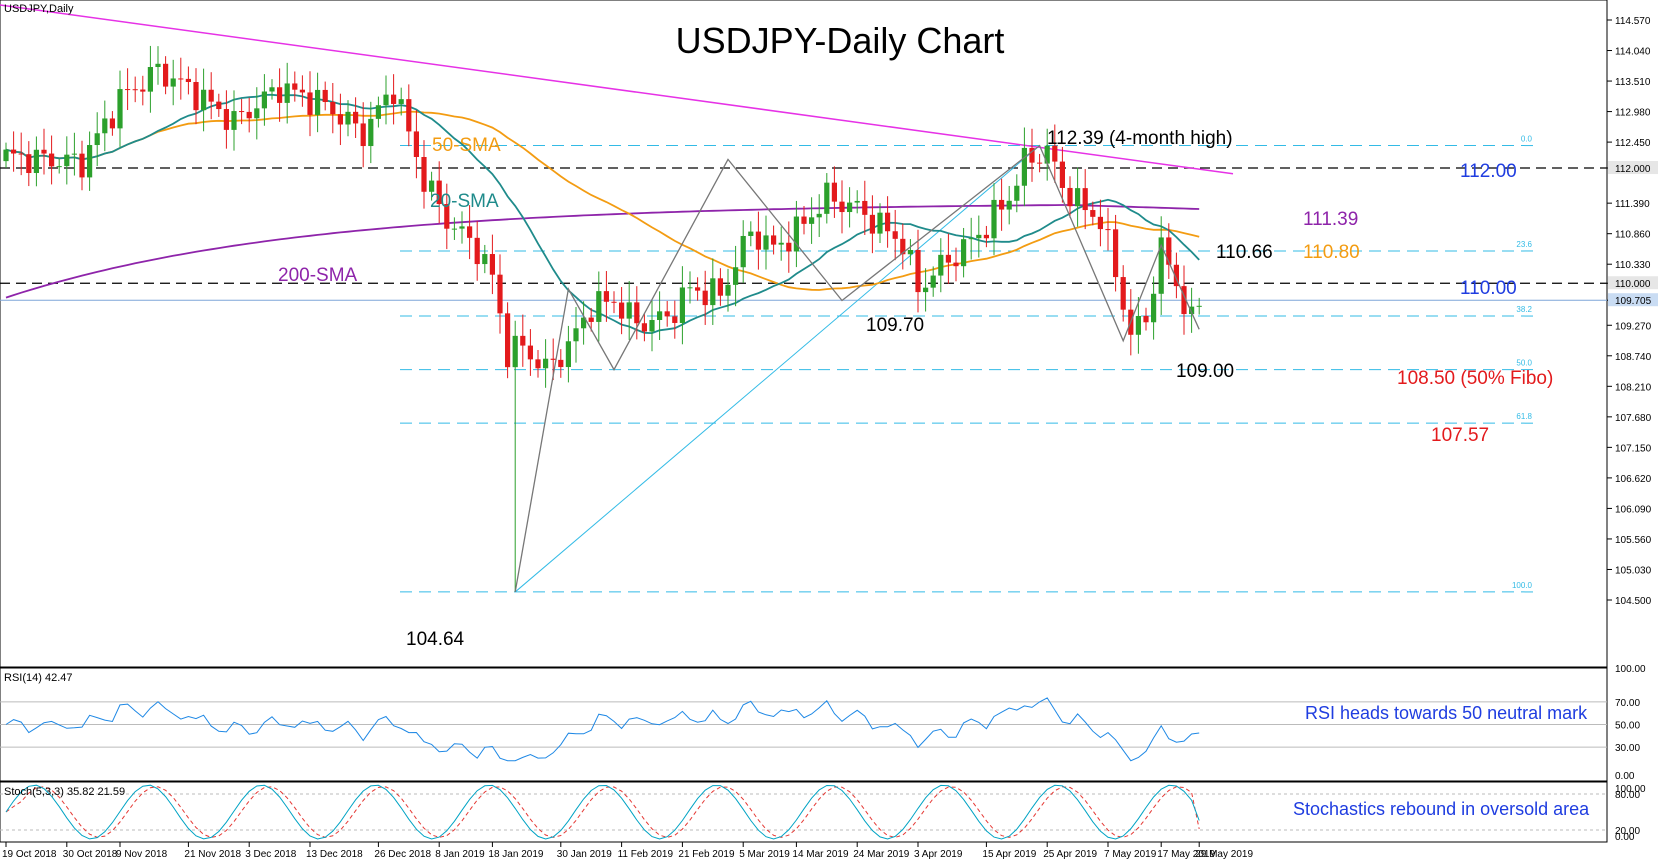  I want to click on label-110: 110.00, so click(1488, 288).